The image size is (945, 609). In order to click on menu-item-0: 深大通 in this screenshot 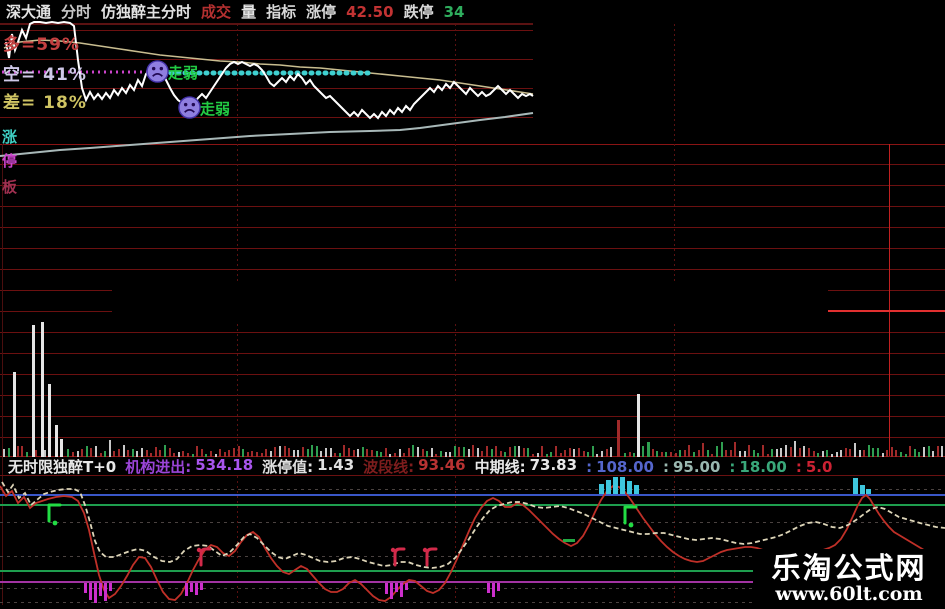, I will do `click(29, 12)`.